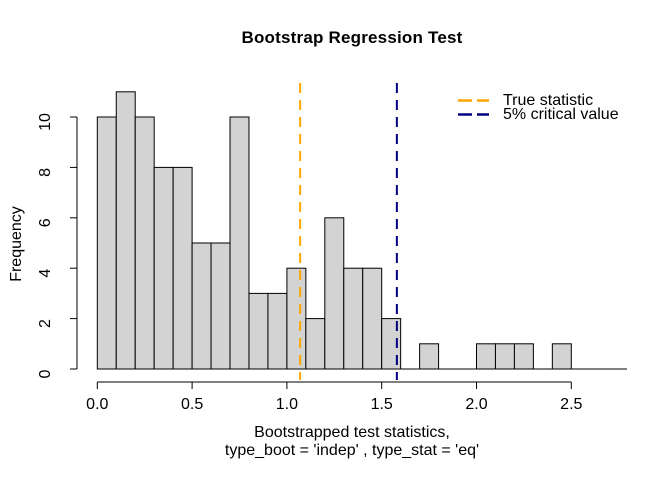  I want to click on y-axis-label: Frequency, so click(16, 244).